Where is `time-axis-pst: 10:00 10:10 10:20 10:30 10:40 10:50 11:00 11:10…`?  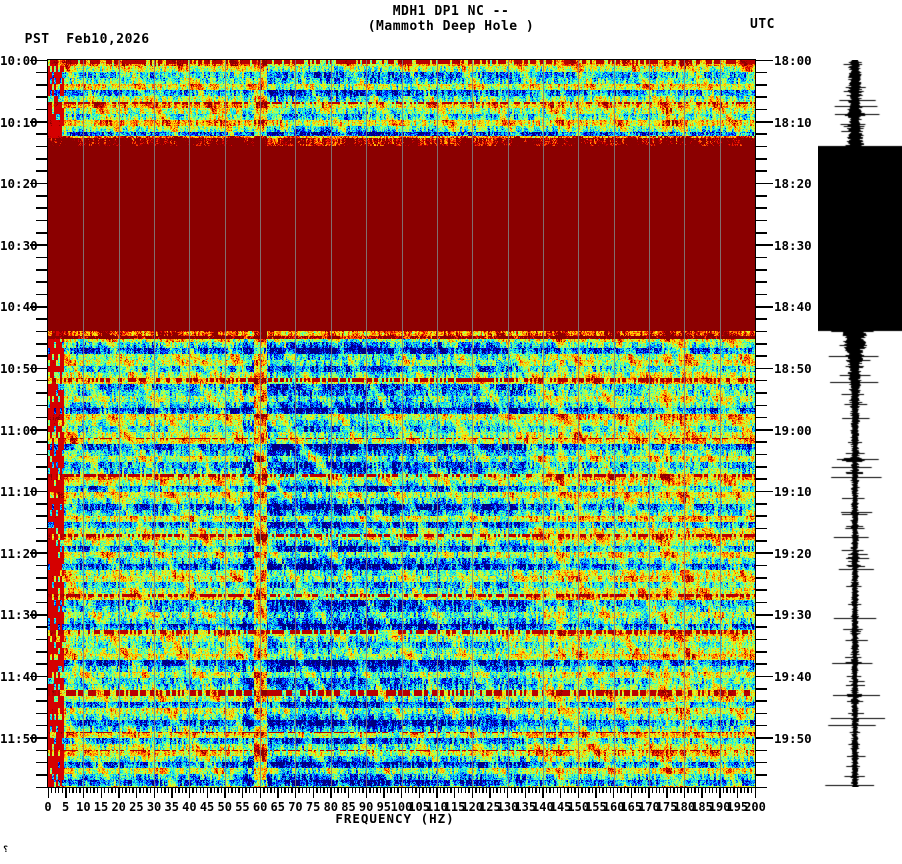 time-axis-pst: 10:00 10:10 10:20 10:30 10:40 10:50 11:00 11:10… is located at coordinates (24, 432).